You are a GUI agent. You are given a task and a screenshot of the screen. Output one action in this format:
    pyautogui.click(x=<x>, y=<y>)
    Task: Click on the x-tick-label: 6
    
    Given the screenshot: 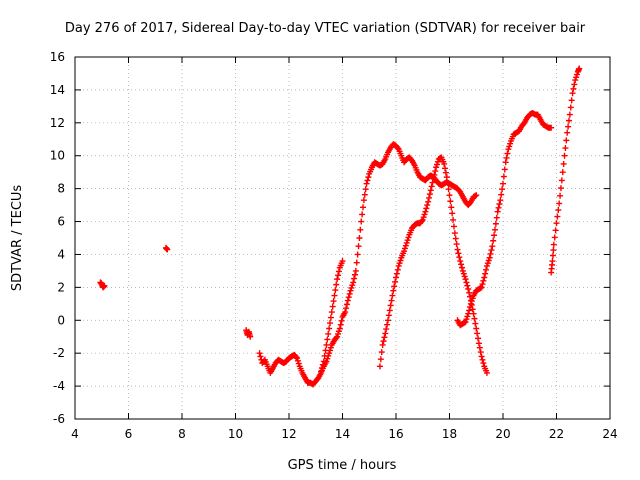 What is the action you would take?
    pyautogui.click(x=129, y=434)
    